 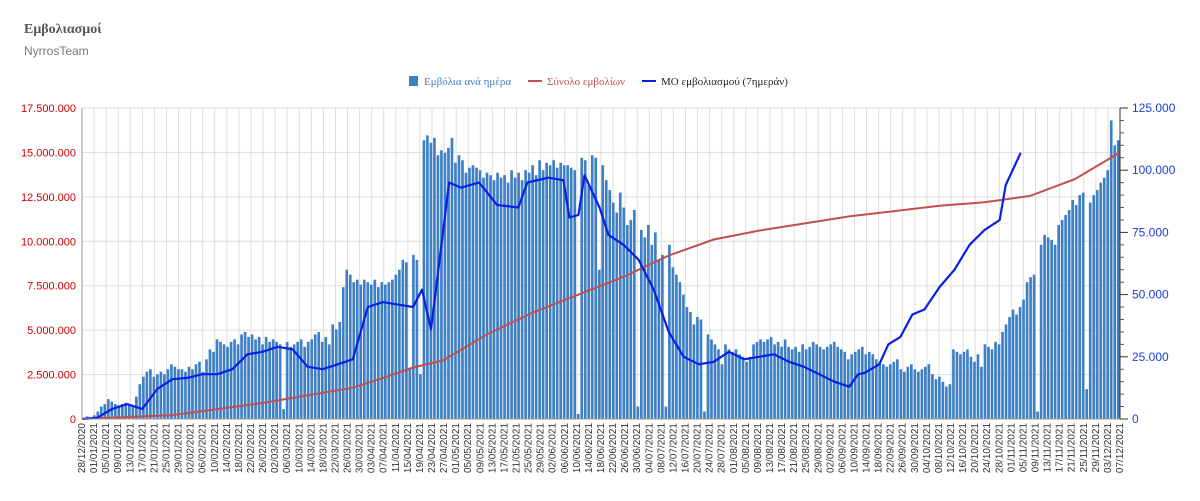 What do you see at coordinates (673, 448) in the screenshot?
I see `x-tick-label: 12/07/2021` at bounding box center [673, 448].